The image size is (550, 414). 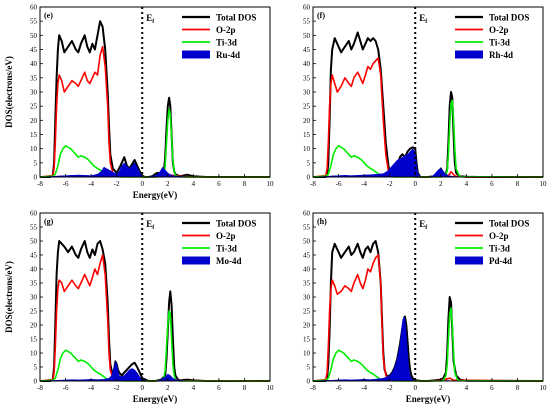 What do you see at coordinates (428, 399) in the screenshot?
I see `x-axis-label: Energy(eV)` at bounding box center [428, 399].